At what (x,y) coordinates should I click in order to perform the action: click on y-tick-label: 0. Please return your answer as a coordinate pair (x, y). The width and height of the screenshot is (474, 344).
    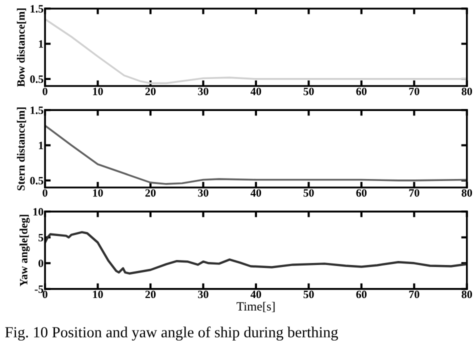
    Looking at the image, I should click on (41, 264).